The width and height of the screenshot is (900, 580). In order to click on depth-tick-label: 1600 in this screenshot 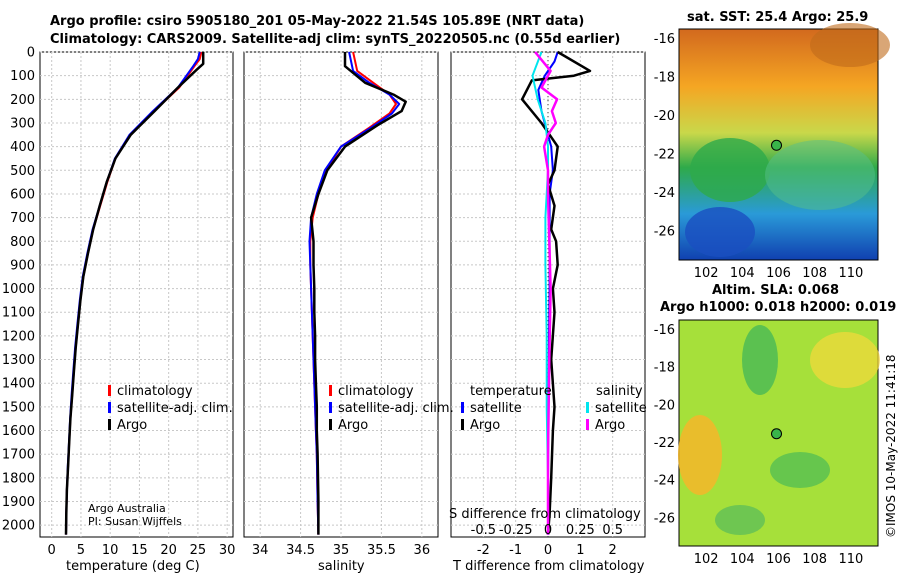, I will do `click(18, 431)`.